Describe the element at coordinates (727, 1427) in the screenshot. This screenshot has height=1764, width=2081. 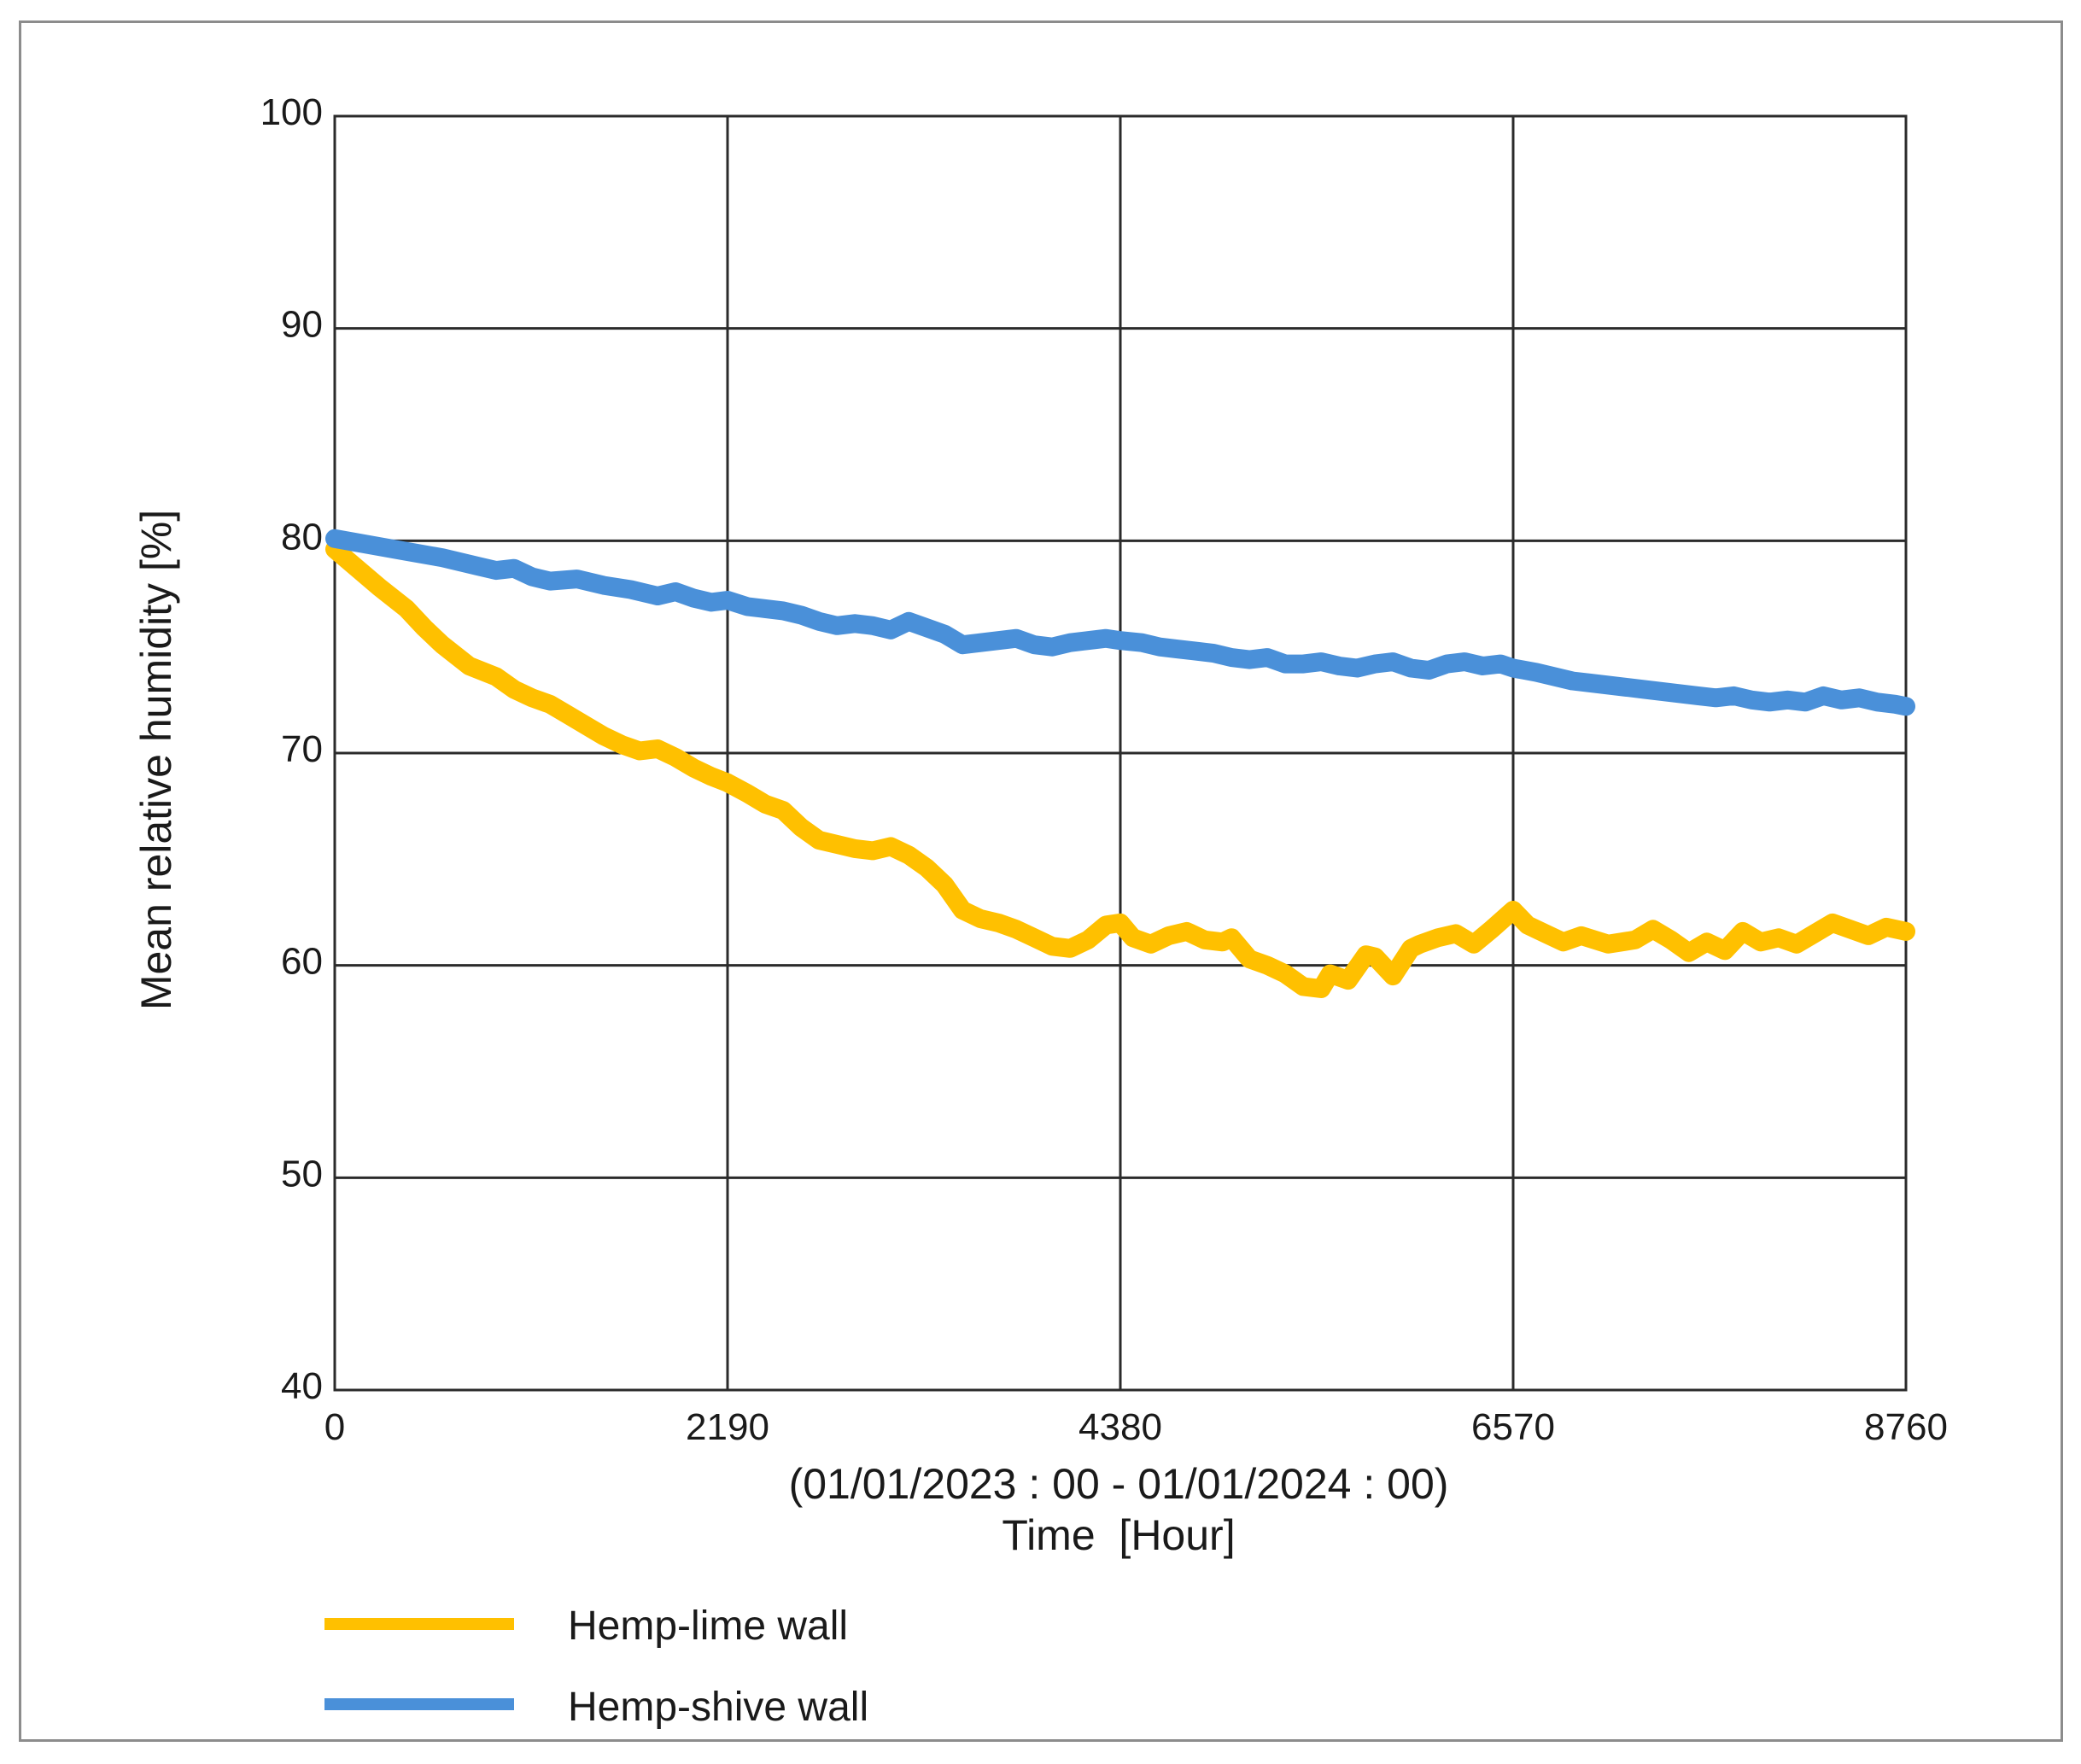
I see `x-tick-label: 2190` at that location.